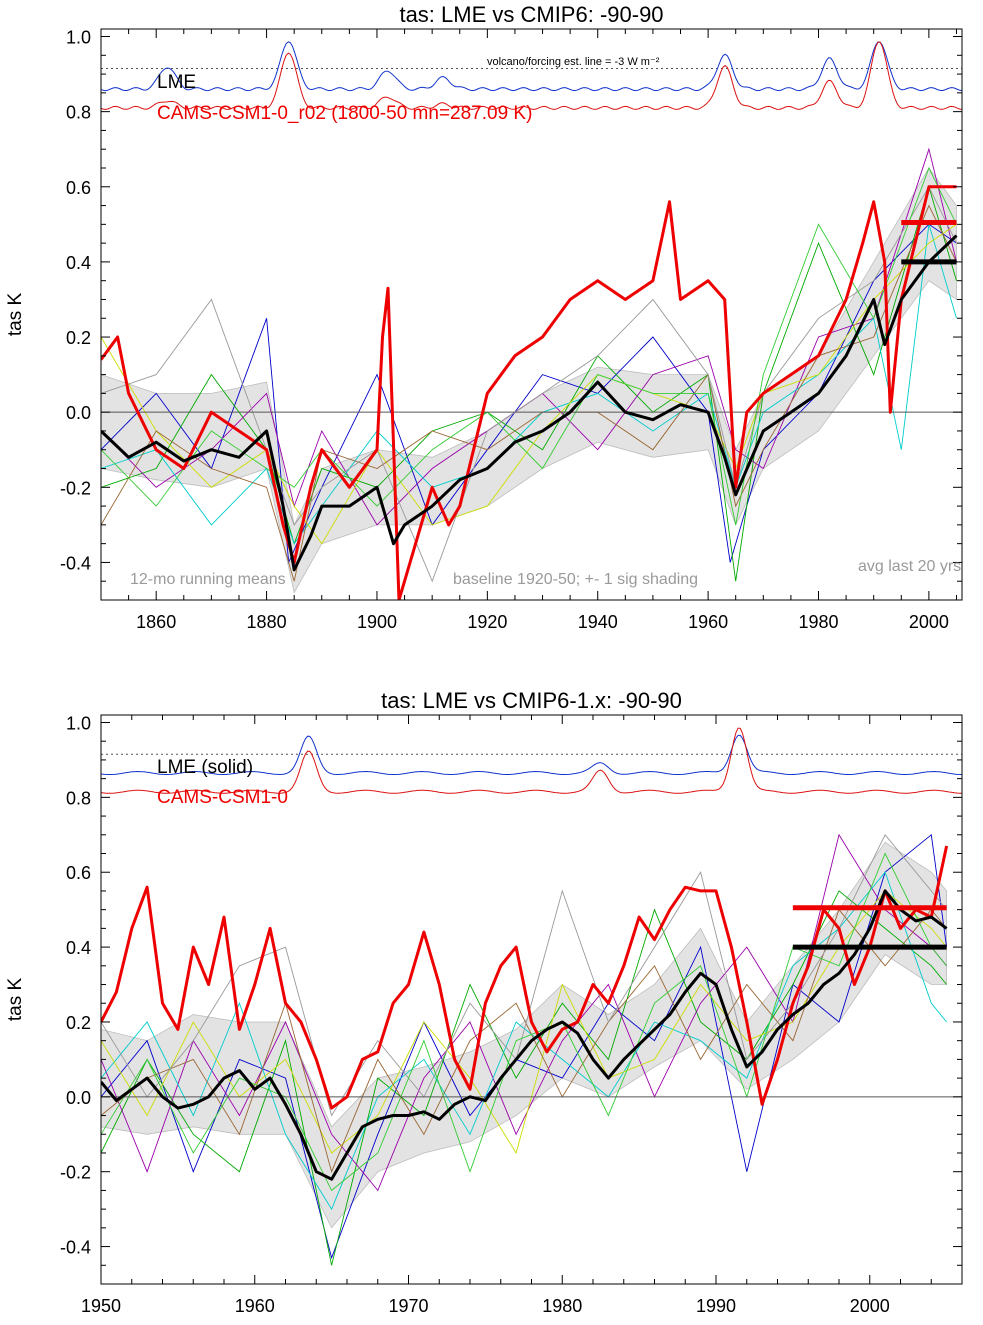  Describe the element at coordinates (573, 62) in the screenshot. I see `forcing-note: volcano/forcing est. line = -3 W m⁻²` at that location.